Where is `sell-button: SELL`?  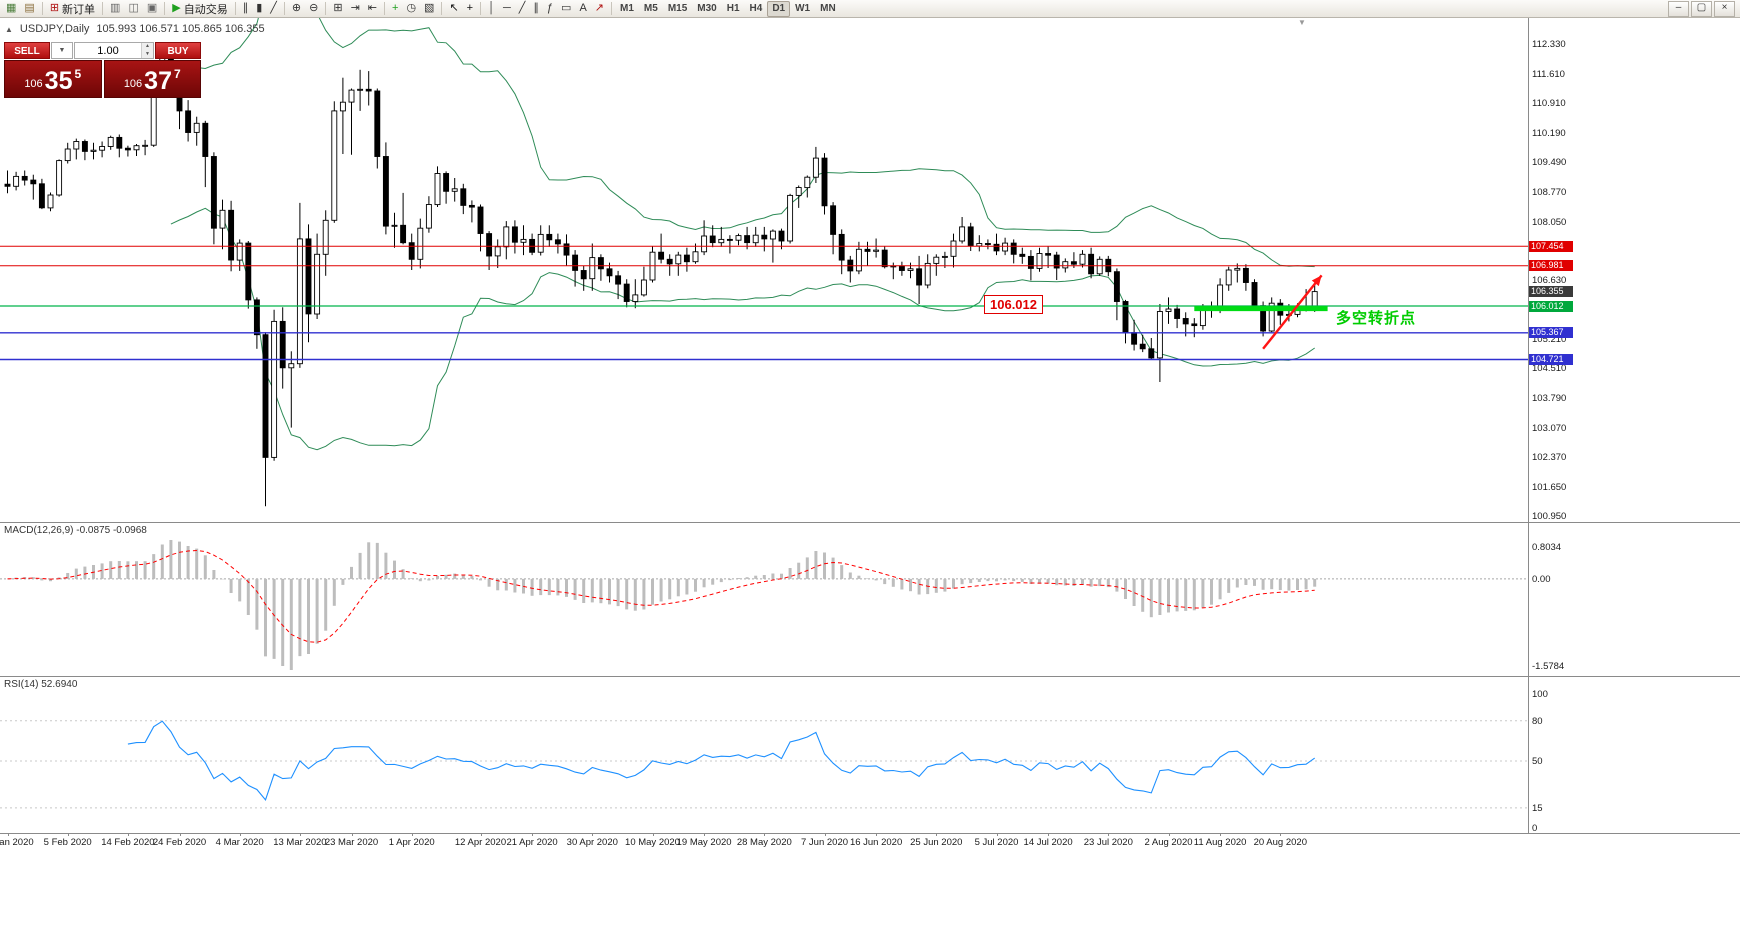 sell-button: SELL is located at coordinates (27, 50).